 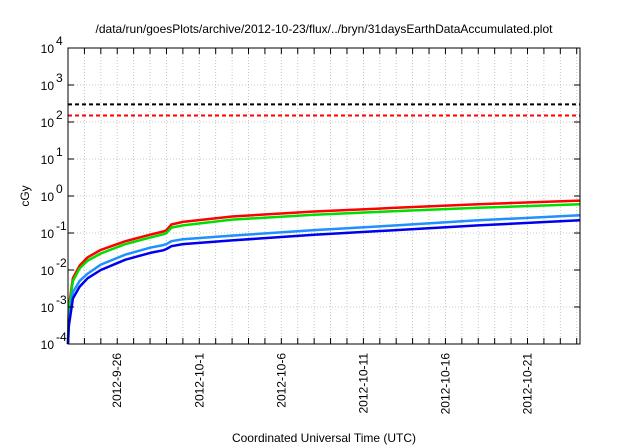 I want to click on x-axis-label: Coordinated Universal Time (UTC), so click(x=324, y=438).